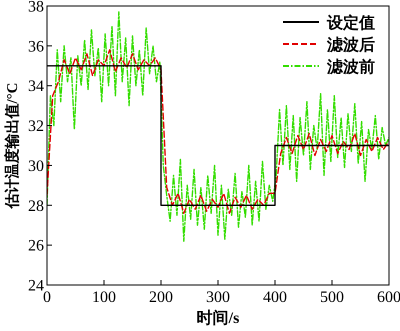  I want to click on y-axis-title: 估计温度输出值/°C, so click(12, 146).